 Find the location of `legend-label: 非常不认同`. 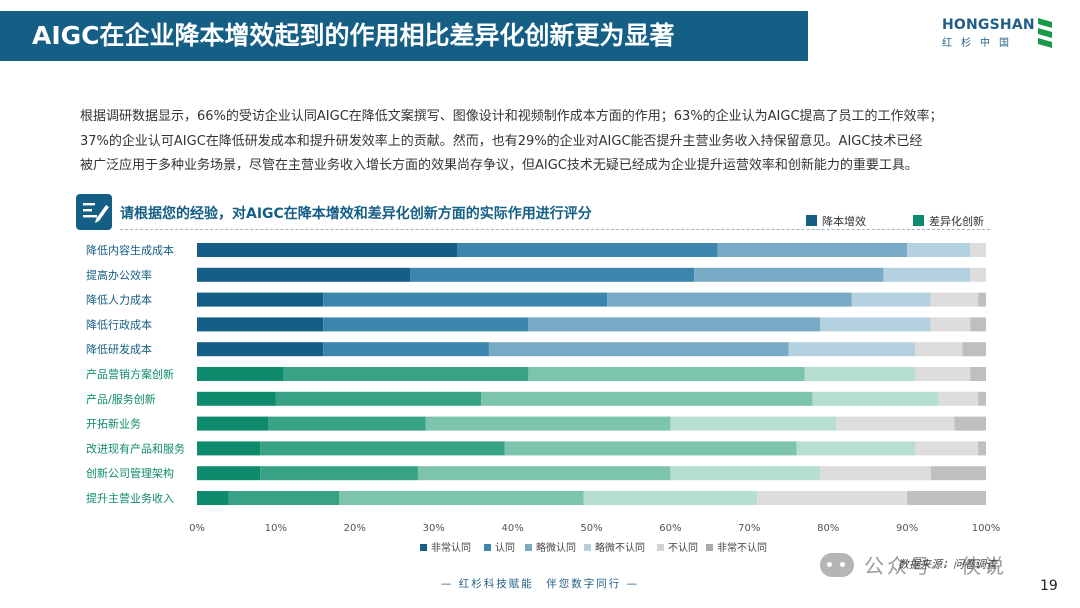

legend-label: 非常不认同 is located at coordinates (742, 547).